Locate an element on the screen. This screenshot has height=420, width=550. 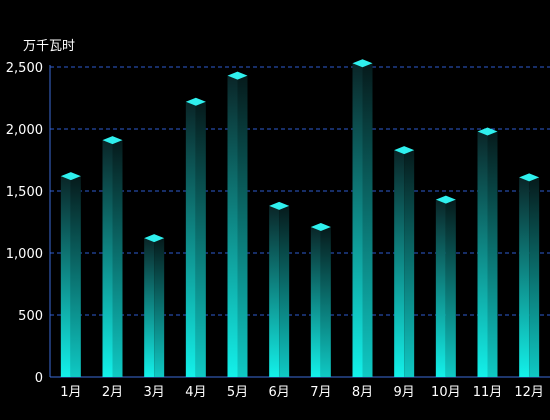
y-tick-label: 1,000 is located at coordinates (24, 254).